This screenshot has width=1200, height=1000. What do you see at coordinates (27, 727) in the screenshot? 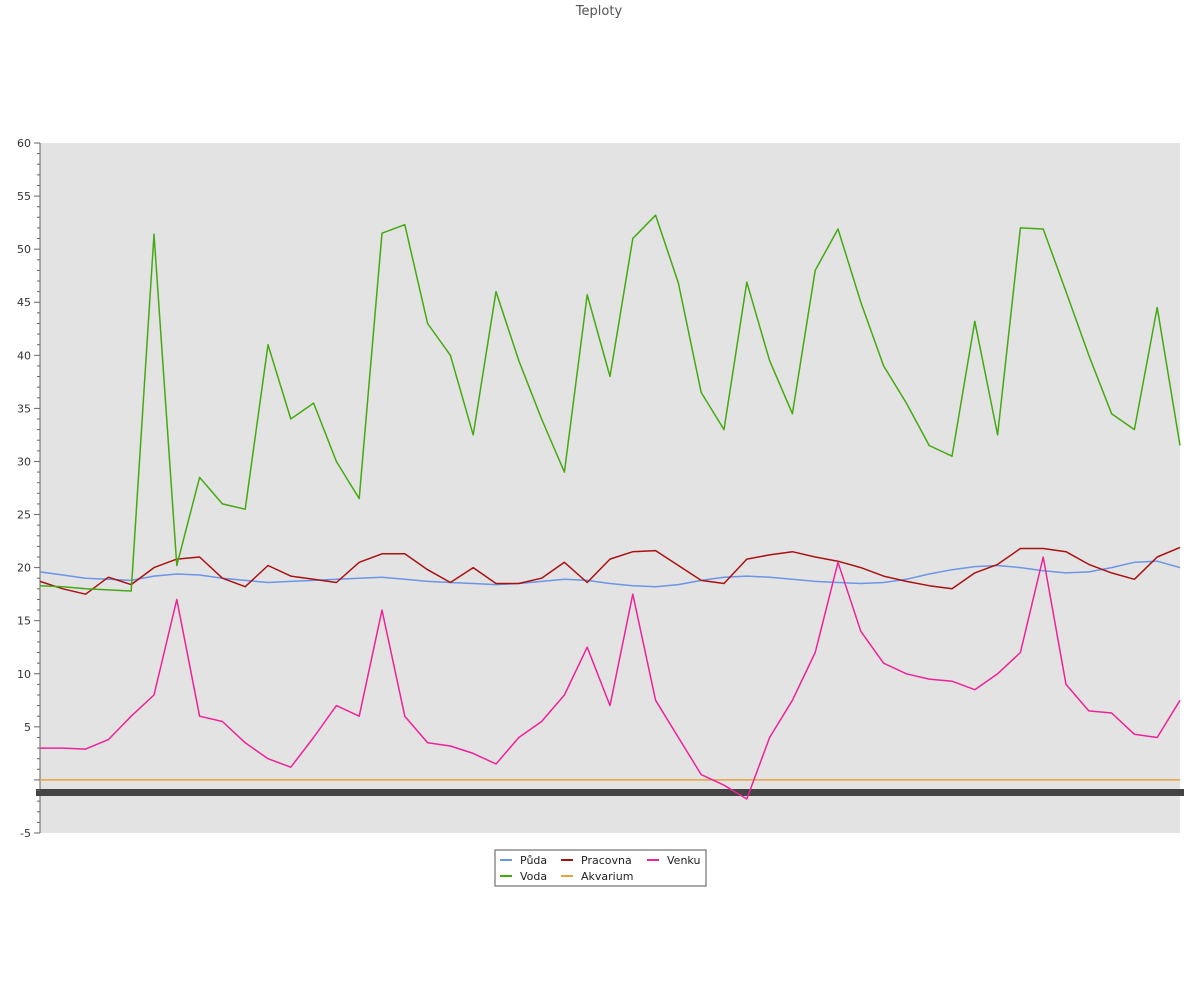
I see `y-tick-label: 5` at bounding box center [27, 727].